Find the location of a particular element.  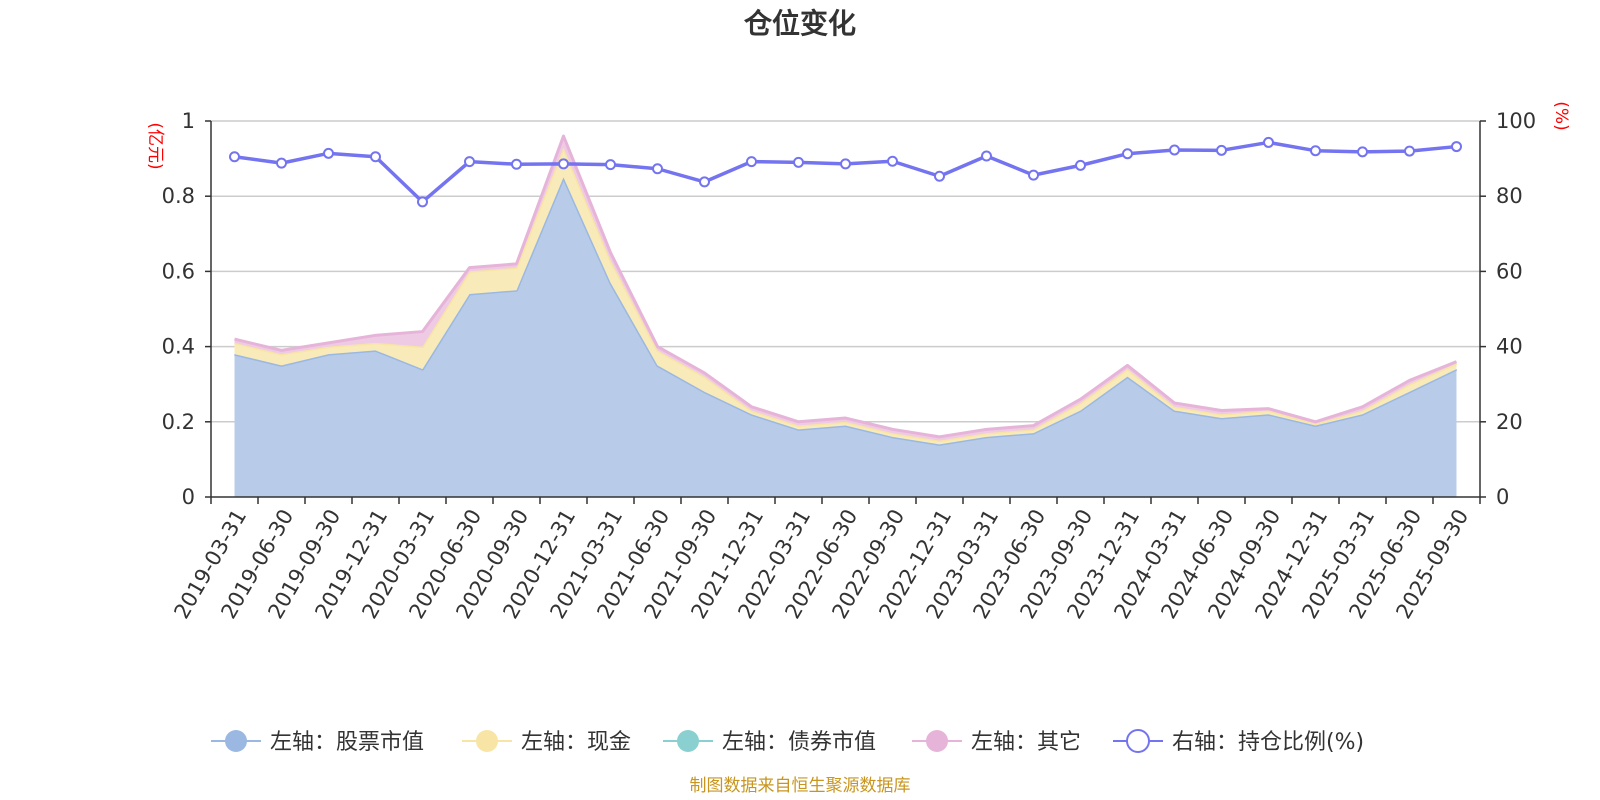

chart-title: 仓位变化 is located at coordinates (800, 23).